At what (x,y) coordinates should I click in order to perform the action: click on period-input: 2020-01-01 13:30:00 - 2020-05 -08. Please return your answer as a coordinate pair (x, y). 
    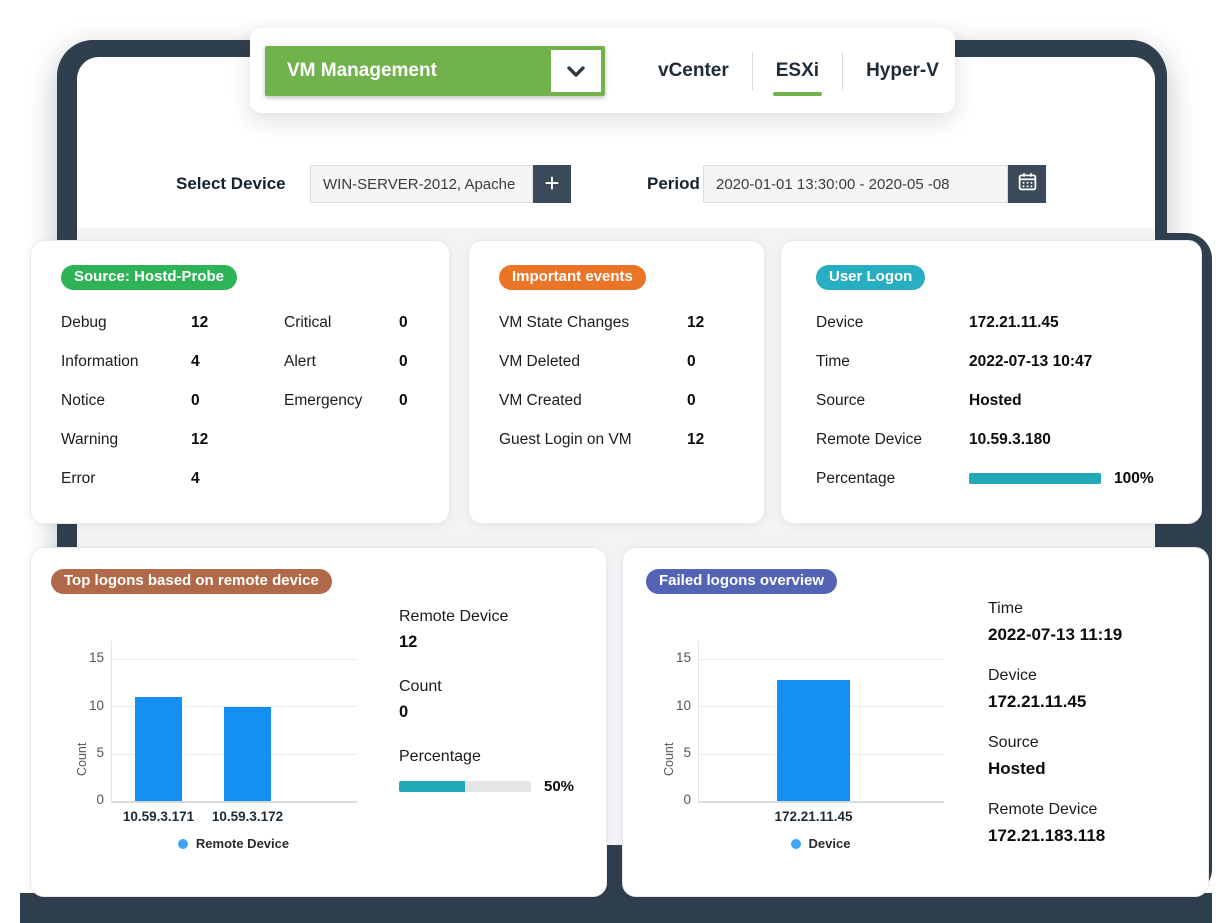
    Looking at the image, I should click on (855, 184).